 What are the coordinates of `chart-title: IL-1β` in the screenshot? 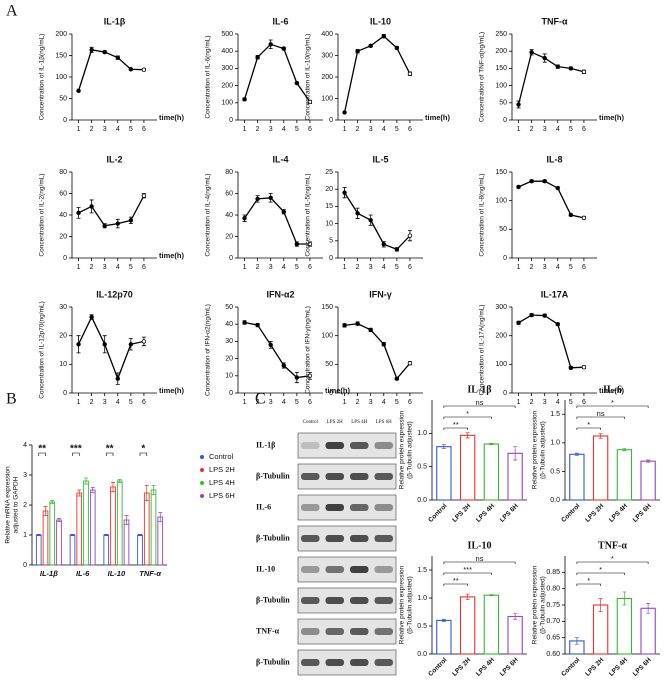 It's located at (479, 389).